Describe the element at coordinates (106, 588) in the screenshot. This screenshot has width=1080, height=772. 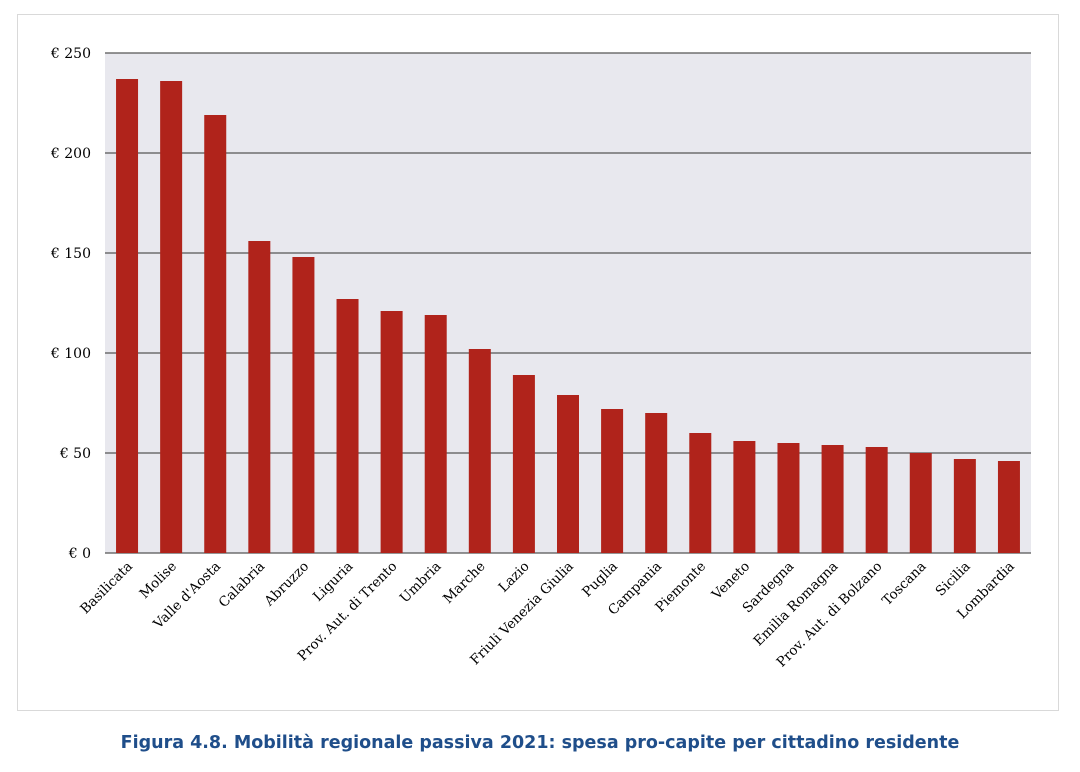
I see `x-category-label: Basilicata` at that location.